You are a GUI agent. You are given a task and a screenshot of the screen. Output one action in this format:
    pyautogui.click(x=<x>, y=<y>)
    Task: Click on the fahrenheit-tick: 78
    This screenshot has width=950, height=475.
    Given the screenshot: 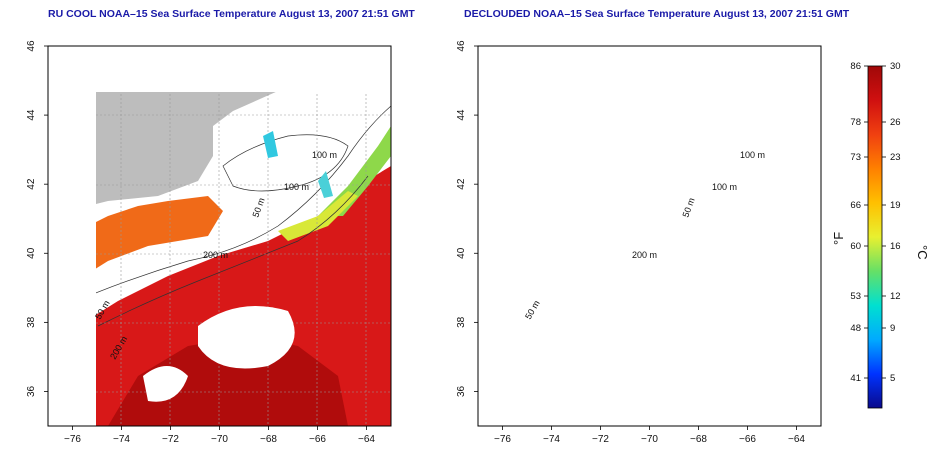 What is the action you would take?
    pyautogui.click(x=855, y=122)
    